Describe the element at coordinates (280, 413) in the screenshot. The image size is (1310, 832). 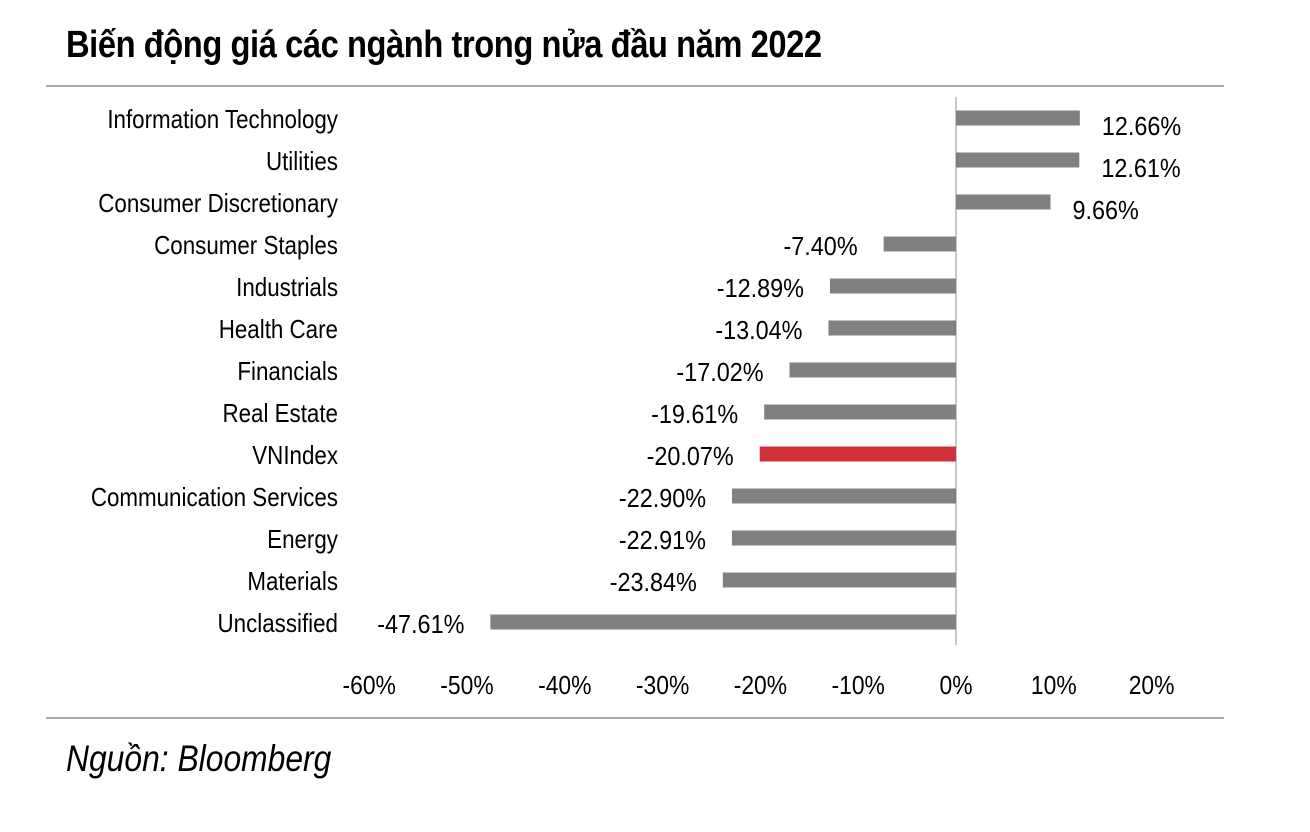
I see `category-label: Real Estate` at that location.